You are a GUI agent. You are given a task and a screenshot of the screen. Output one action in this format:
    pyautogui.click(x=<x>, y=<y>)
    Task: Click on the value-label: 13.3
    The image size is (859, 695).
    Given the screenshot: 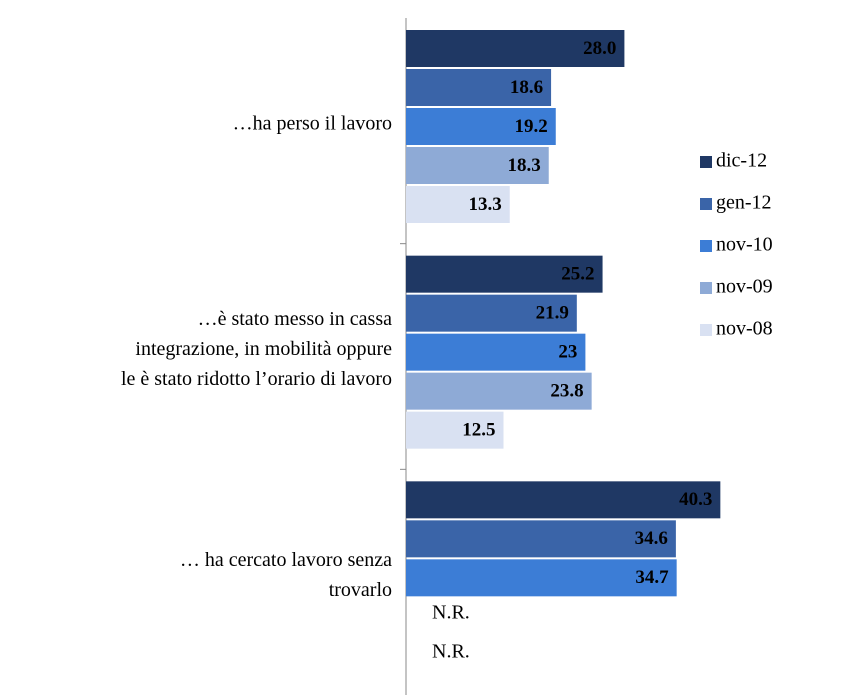 What is the action you would take?
    pyautogui.click(x=484, y=204)
    